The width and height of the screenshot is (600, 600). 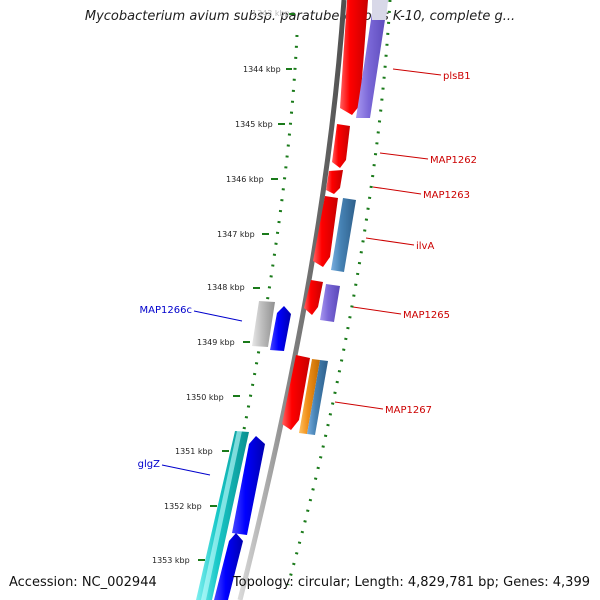 I want to click on label-map1266c: MAP1266c, so click(x=166, y=310).